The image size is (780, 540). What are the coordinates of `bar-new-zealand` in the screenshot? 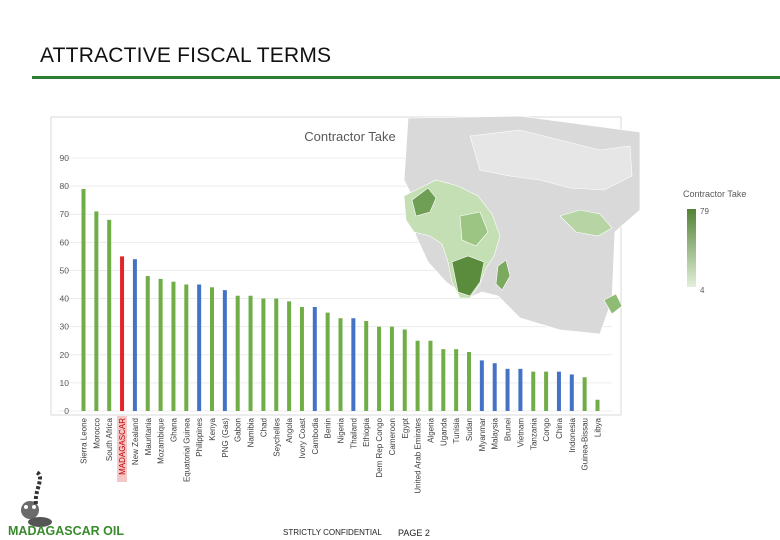 It's located at (134, 335).